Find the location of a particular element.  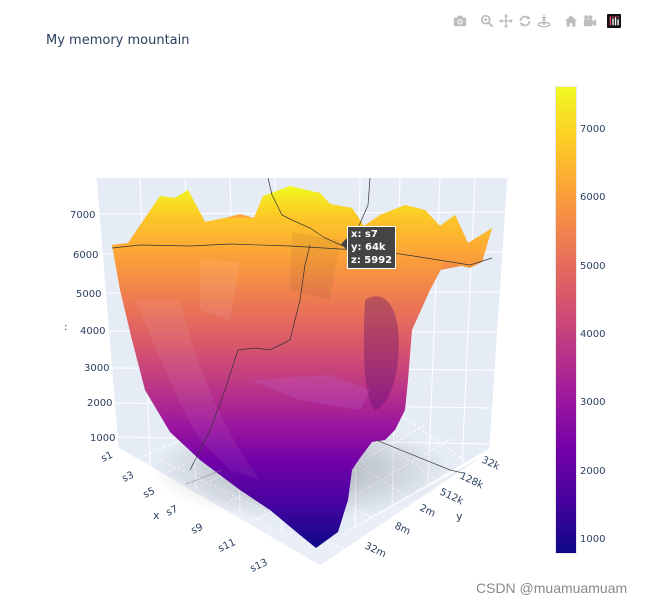

x-tick: s13 is located at coordinates (259, 566).